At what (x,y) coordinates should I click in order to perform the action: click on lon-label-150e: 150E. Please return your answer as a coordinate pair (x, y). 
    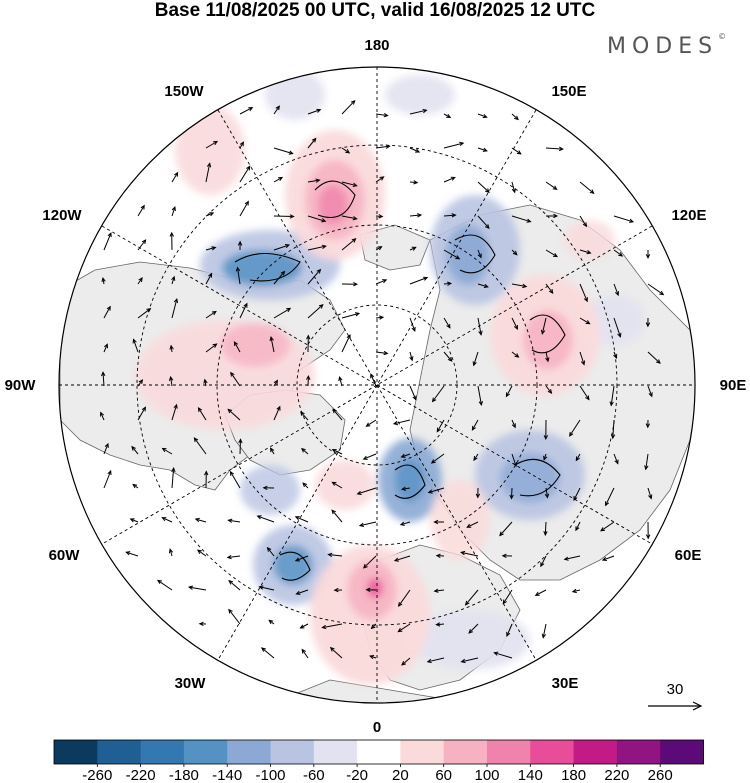
    Looking at the image, I should click on (568, 91).